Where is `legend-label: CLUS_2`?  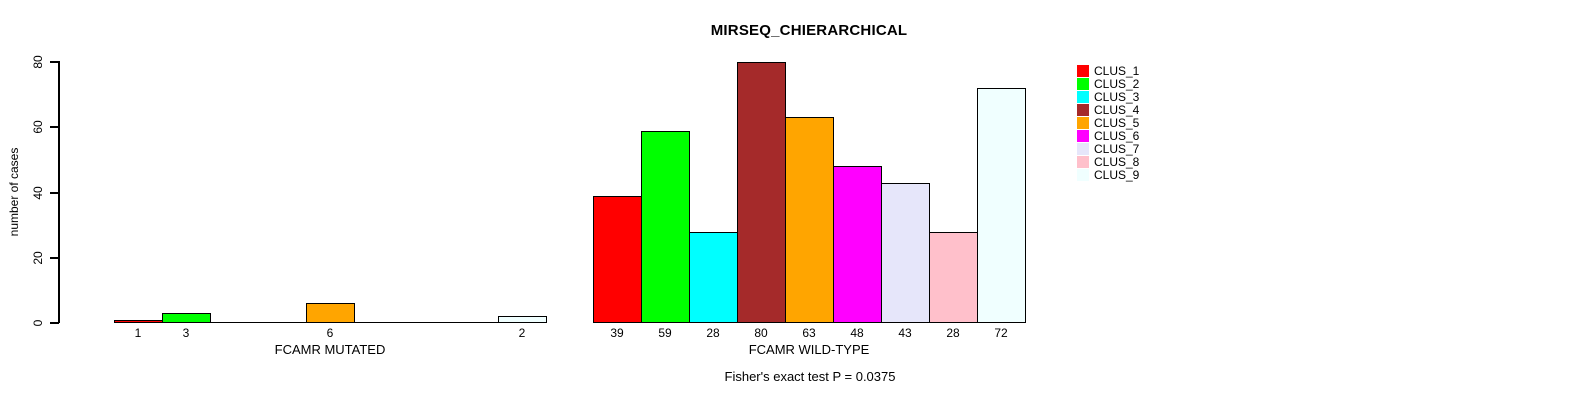
legend-label: CLUS_2 is located at coordinates (1117, 83).